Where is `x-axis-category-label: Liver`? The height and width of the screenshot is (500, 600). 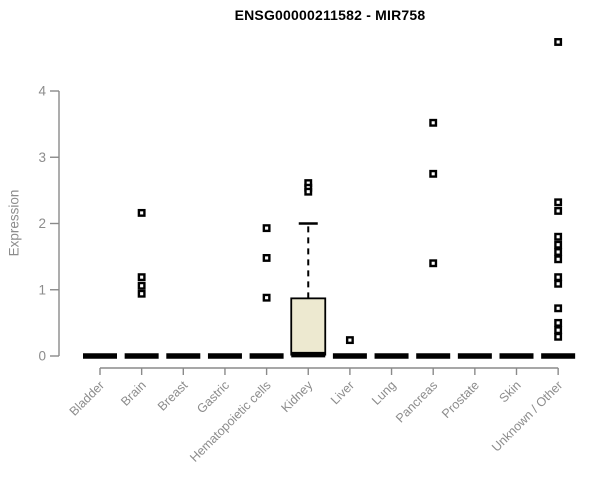
x-axis-category-label: Liver is located at coordinates (342, 392).